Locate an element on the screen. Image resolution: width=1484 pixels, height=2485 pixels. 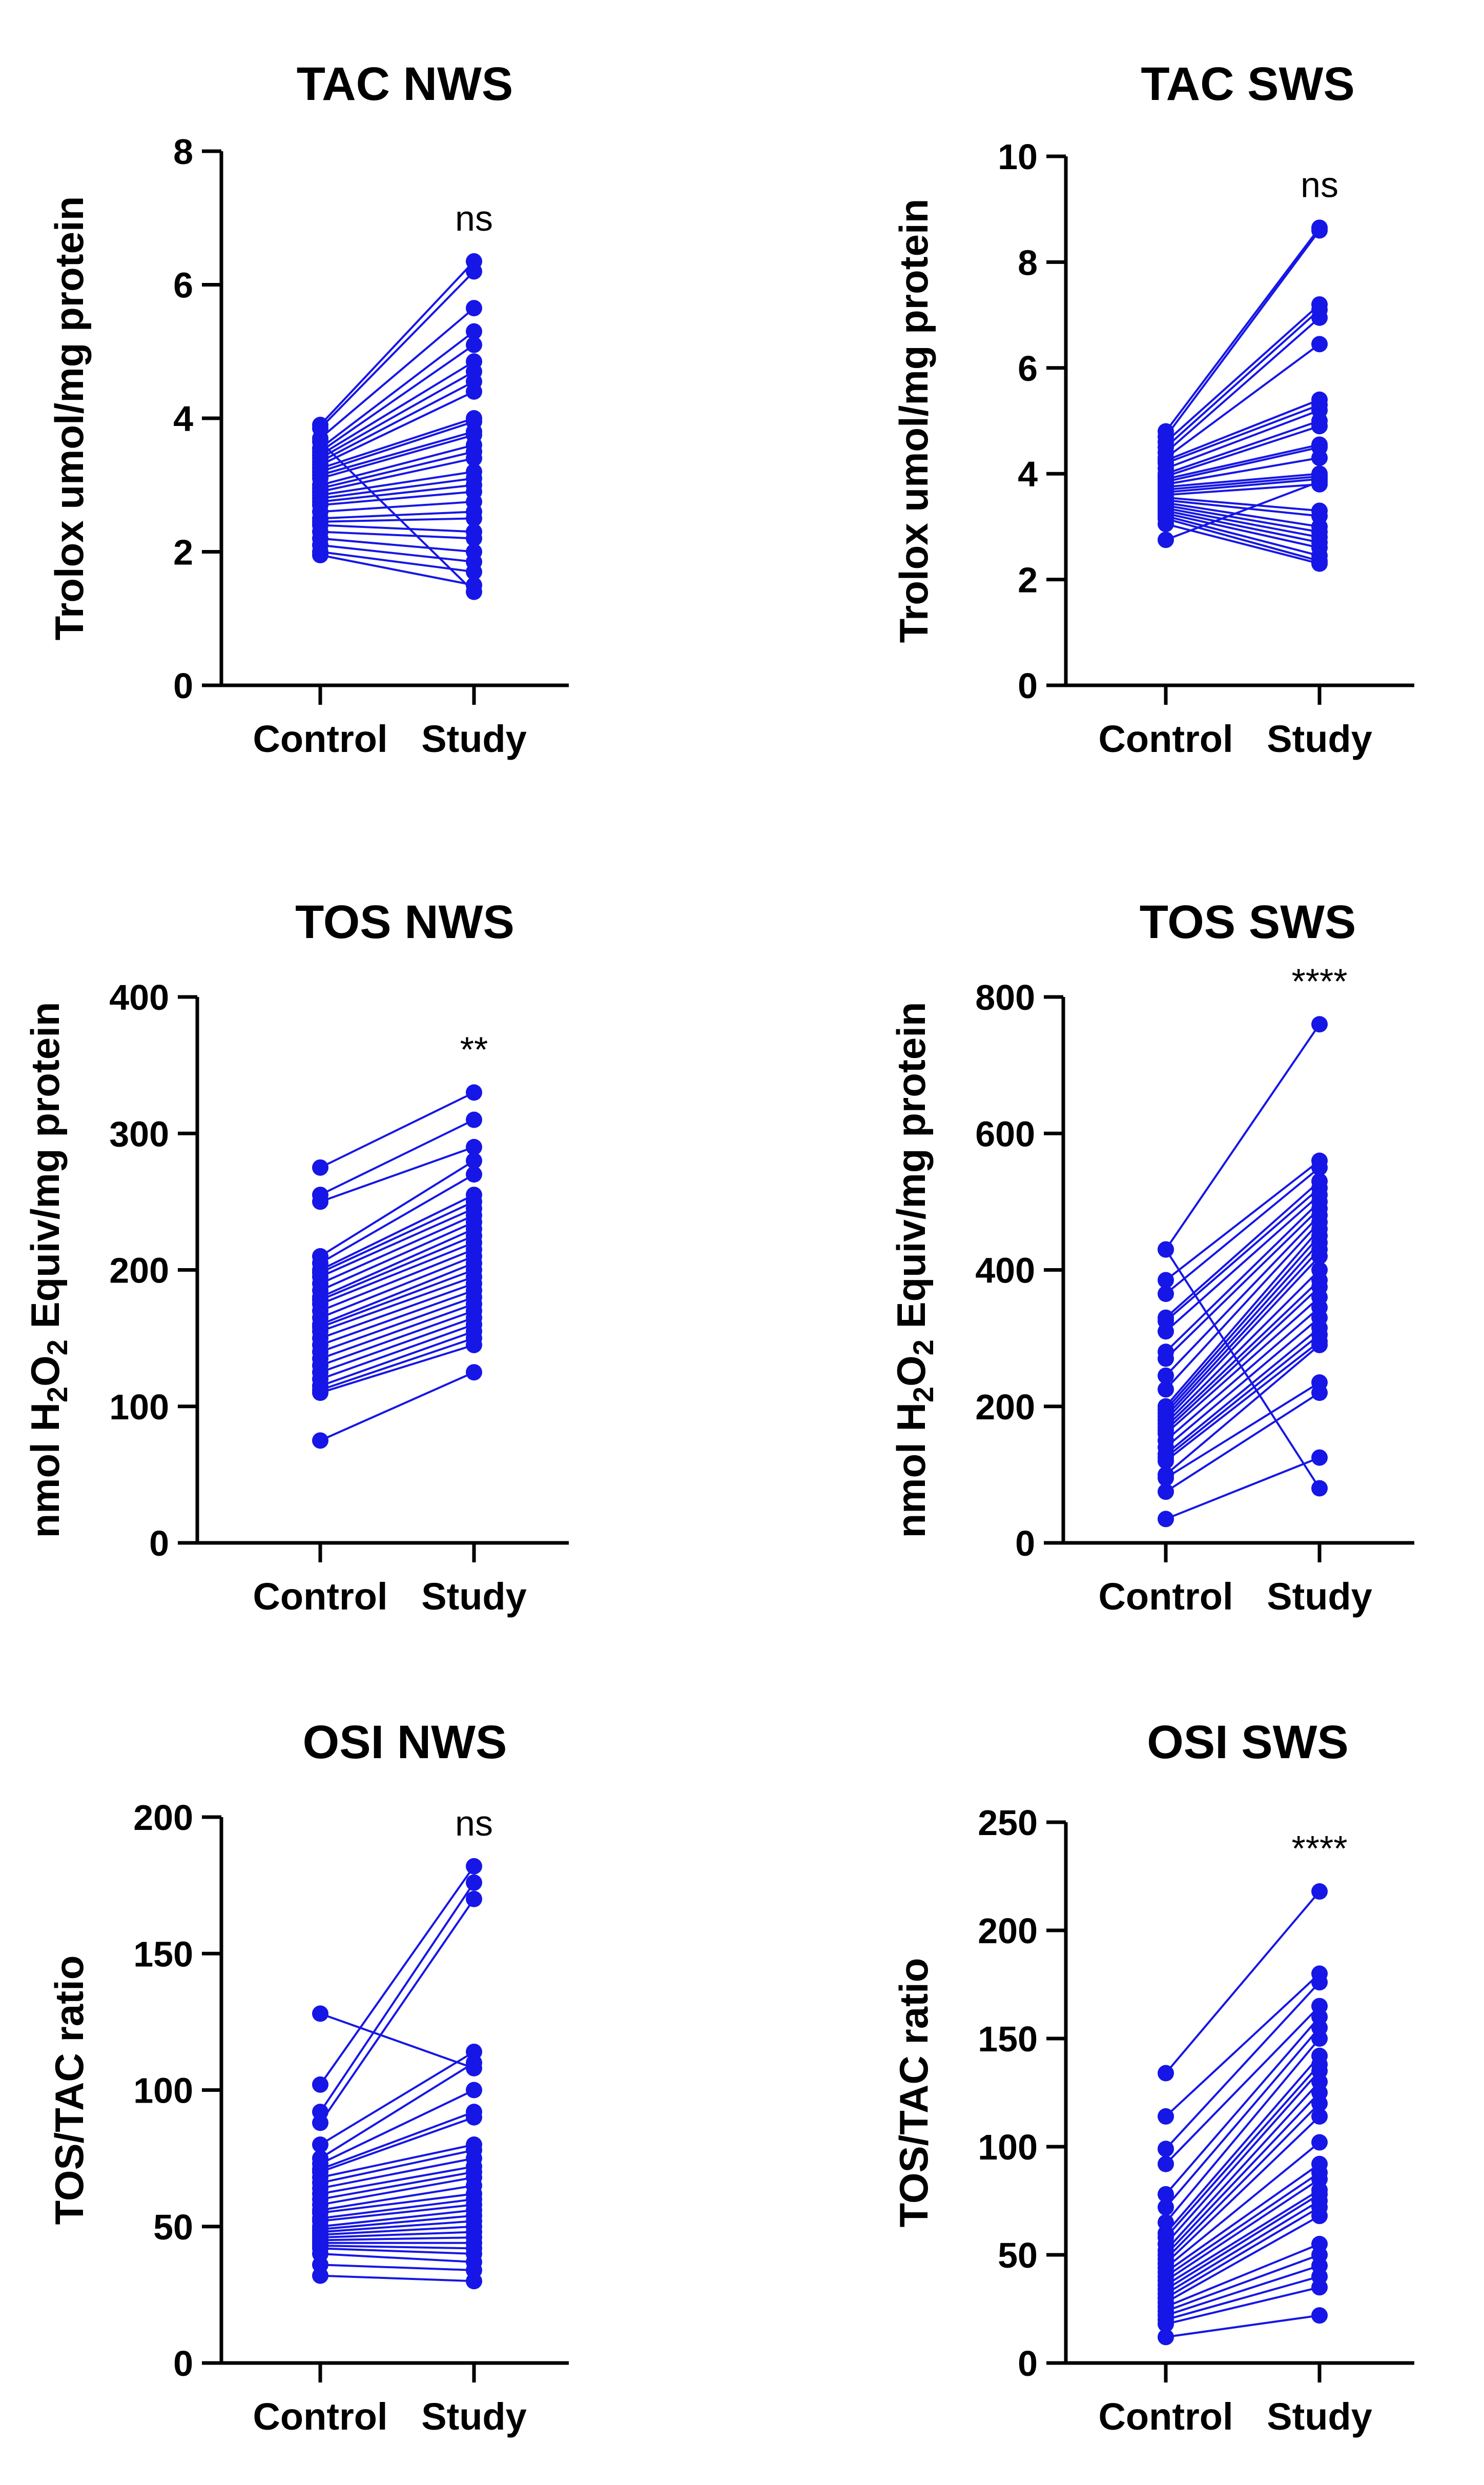
chart-5-points is located at coordinates (397, 2074).